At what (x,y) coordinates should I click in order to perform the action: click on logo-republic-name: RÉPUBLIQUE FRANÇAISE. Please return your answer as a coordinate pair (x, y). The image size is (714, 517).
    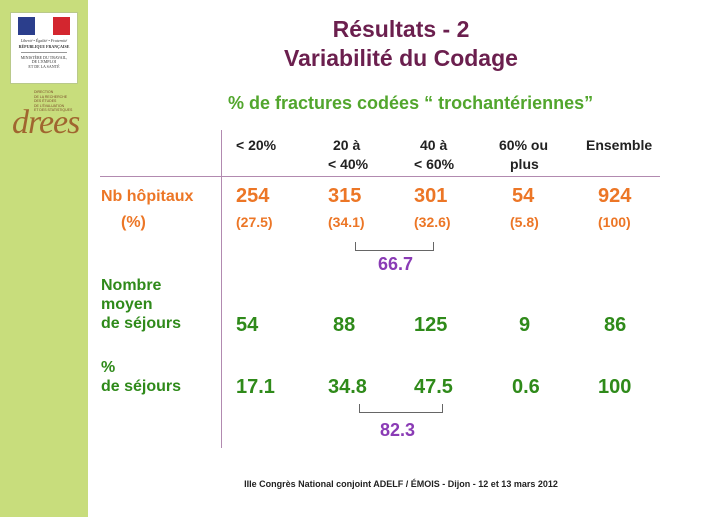
    Looking at the image, I should click on (44, 46).